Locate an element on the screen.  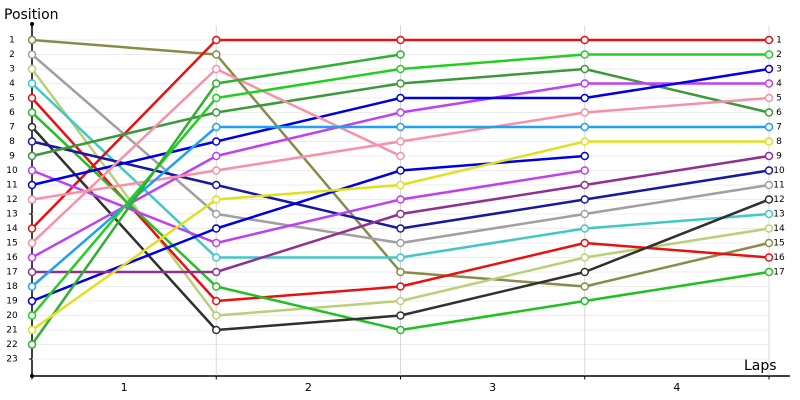
y2-tick-label: 15 is located at coordinates (778, 244).